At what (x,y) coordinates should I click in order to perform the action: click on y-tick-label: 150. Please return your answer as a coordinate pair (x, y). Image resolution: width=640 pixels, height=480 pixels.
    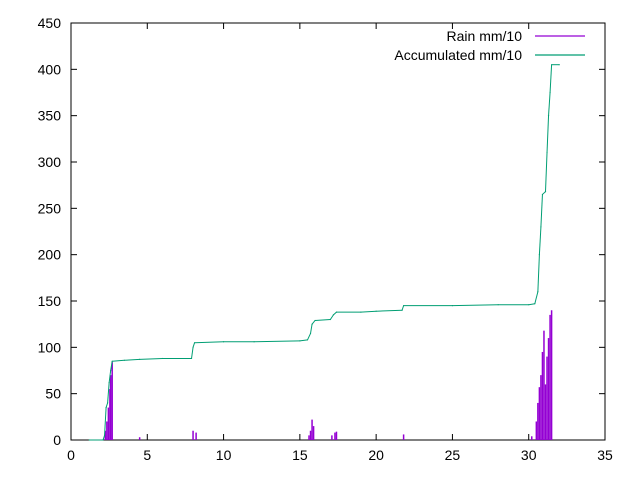
    Looking at the image, I should click on (50, 301).